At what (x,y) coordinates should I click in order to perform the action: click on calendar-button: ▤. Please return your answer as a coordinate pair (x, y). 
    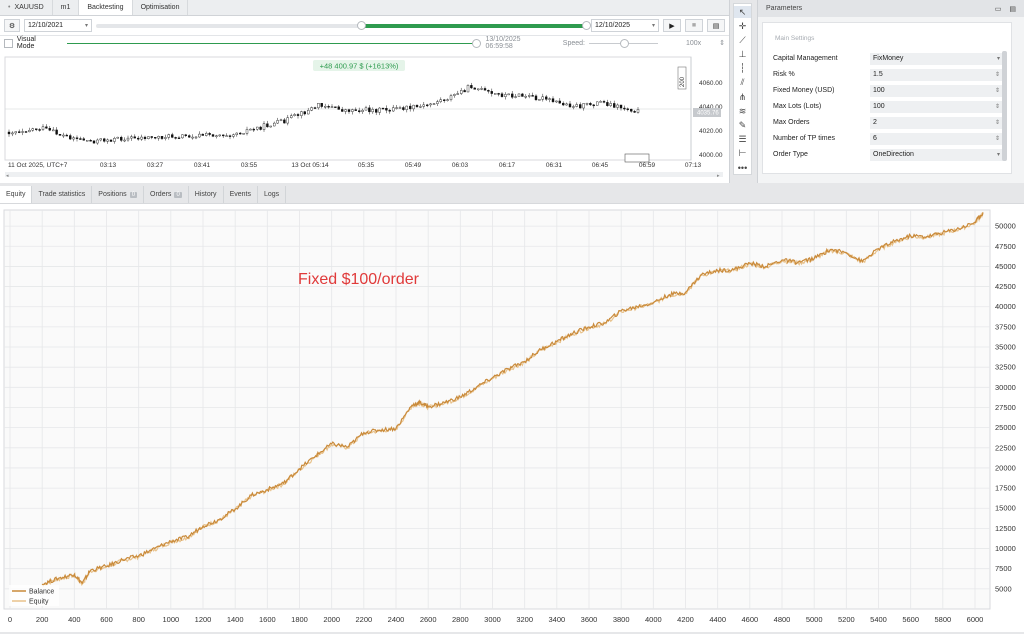
    Looking at the image, I should click on (716, 25).